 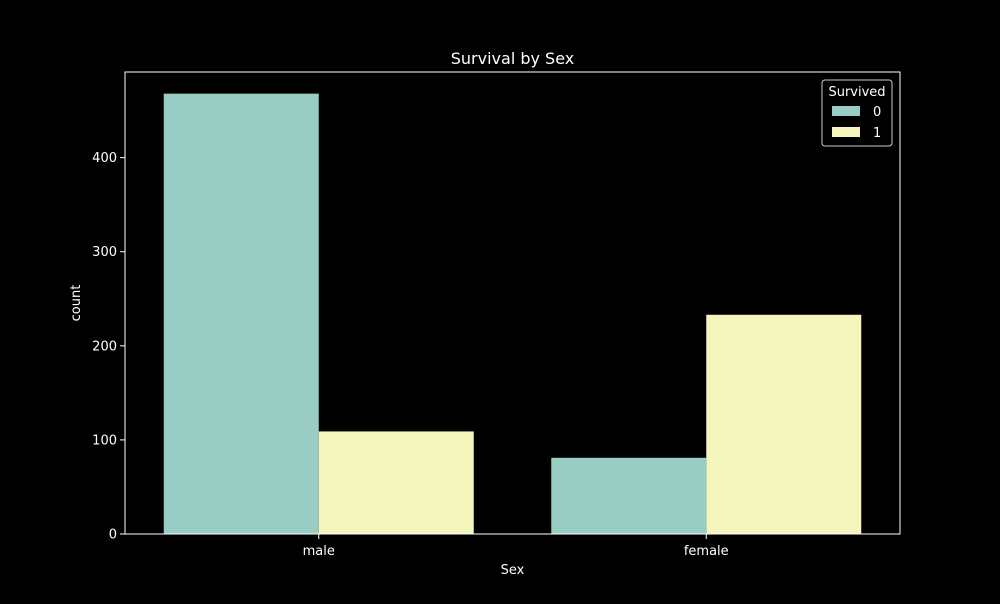 What do you see at coordinates (113, 535) in the screenshot?
I see `y-tick-label: 0` at bounding box center [113, 535].